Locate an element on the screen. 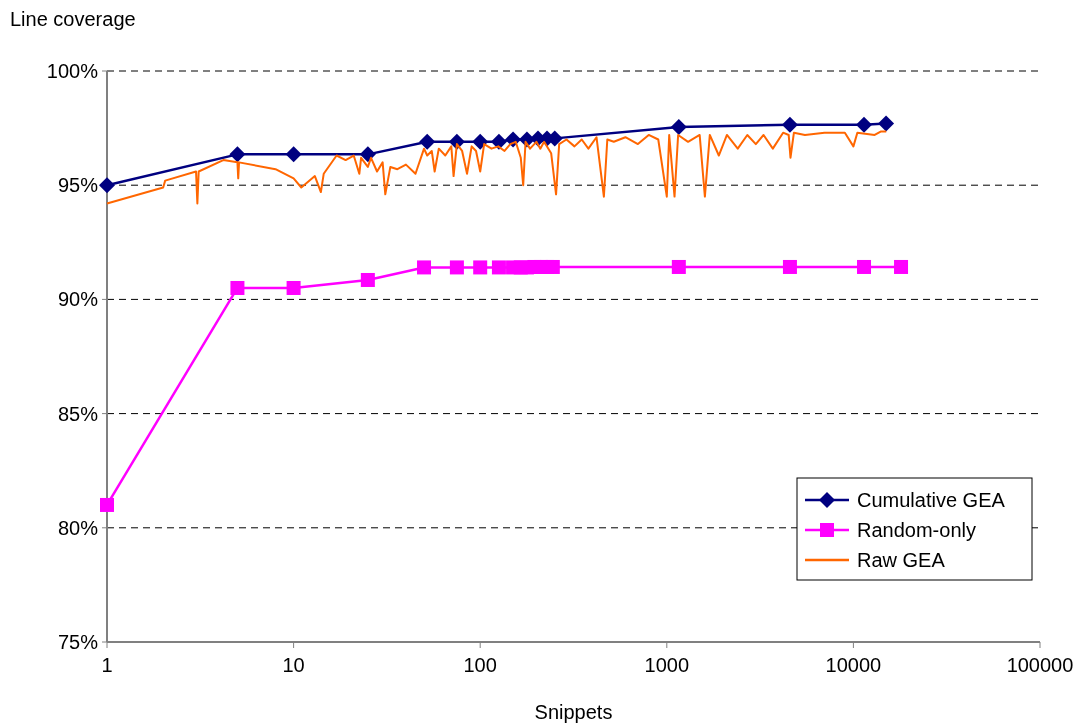 Image resolution: width=1089 pixels, height=727 pixels. legend-label: Cumulative GEA is located at coordinates (931, 500).